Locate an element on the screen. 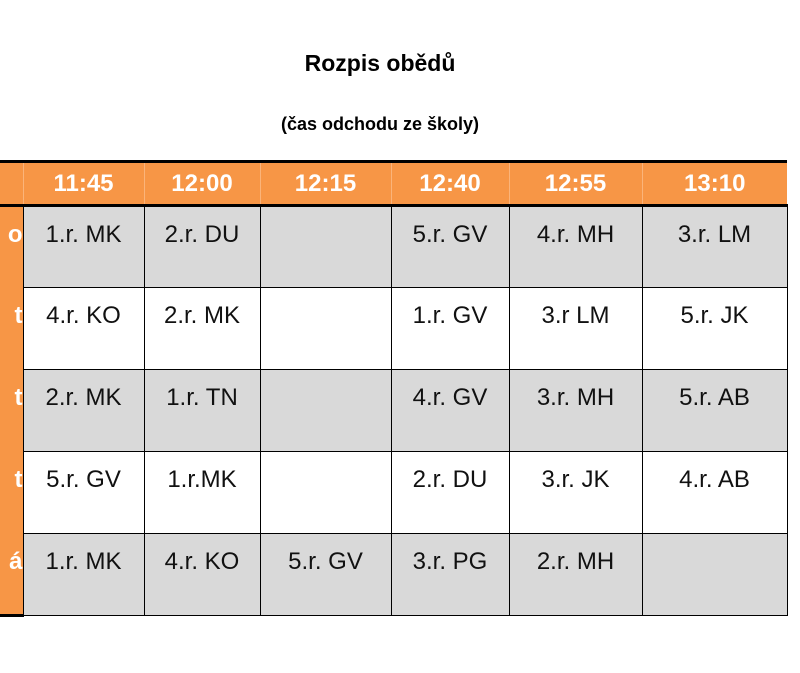  schedule-cell: 3.r. MH is located at coordinates (575, 410).